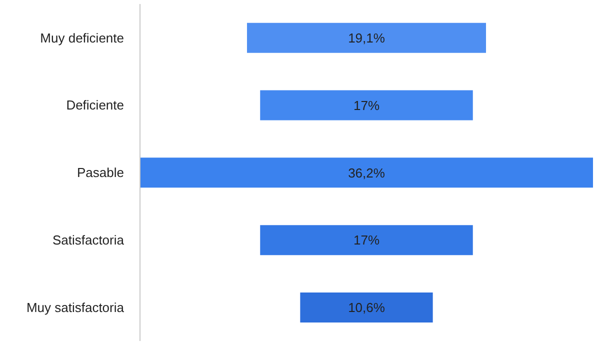 The height and width of the screenshot is (345, 600). I want to click on category-label: Muy satisfactoria, so click(75, 307).